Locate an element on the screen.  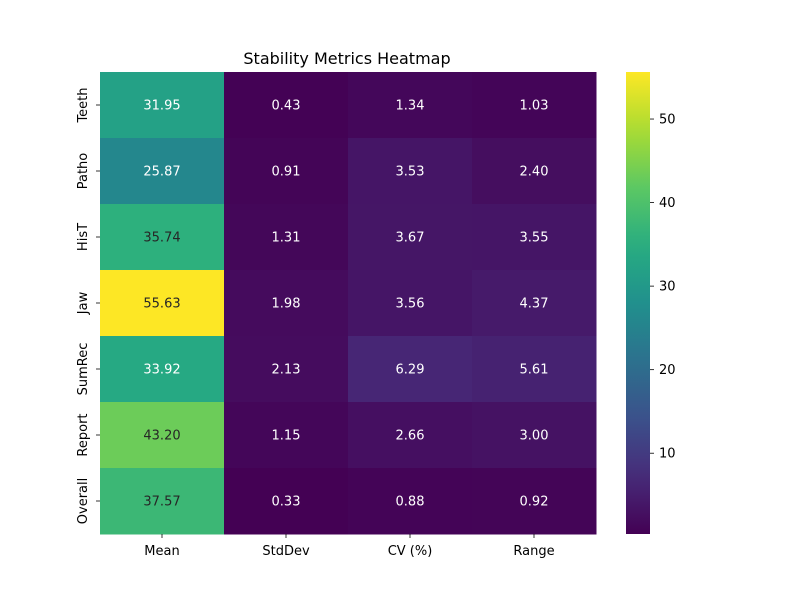
cell-value-label: 4.37 is located at coordinates (534, 304).